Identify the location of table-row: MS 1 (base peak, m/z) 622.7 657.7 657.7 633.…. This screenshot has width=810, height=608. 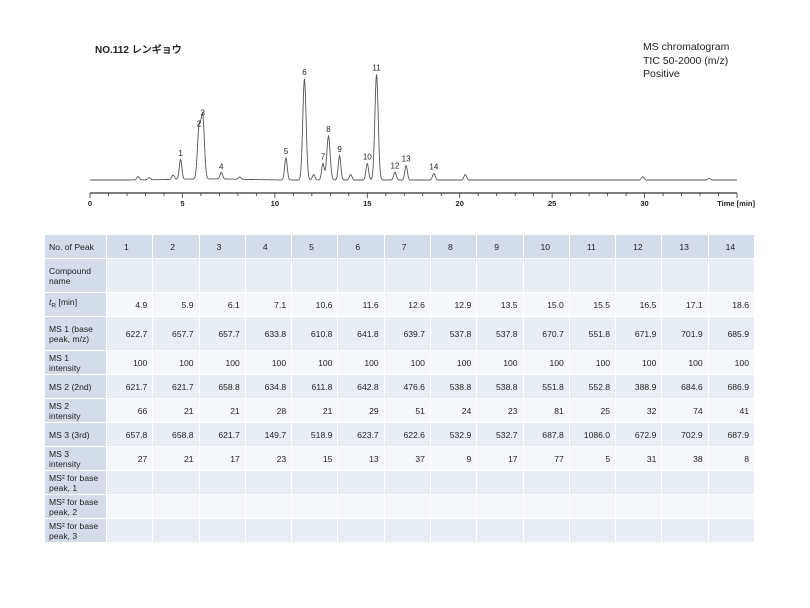
(400, 333).